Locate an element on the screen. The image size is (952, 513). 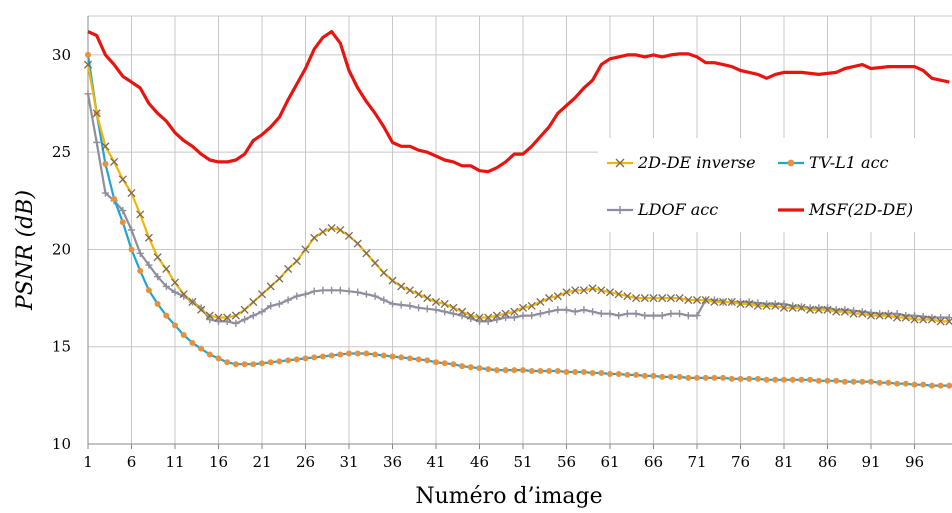
x-tick-label: 71 is located at coordinates (696, 462).